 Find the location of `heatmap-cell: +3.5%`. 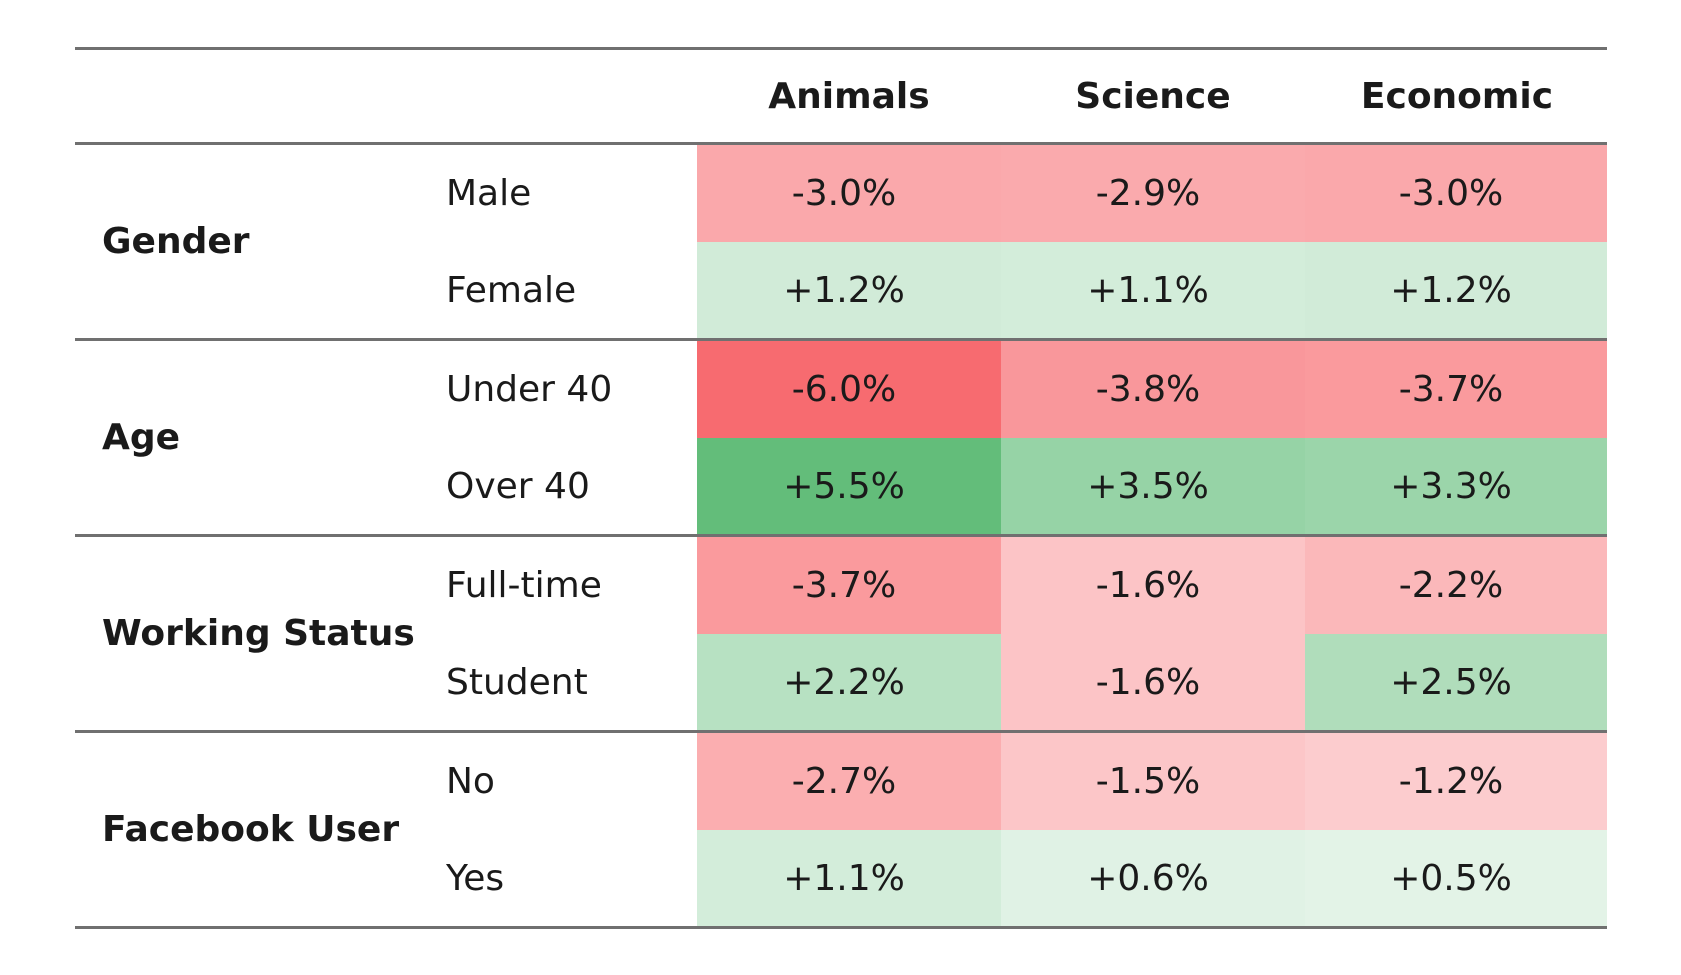

heatmap-cell: +3.5% is located at coordinates (1153, 486).